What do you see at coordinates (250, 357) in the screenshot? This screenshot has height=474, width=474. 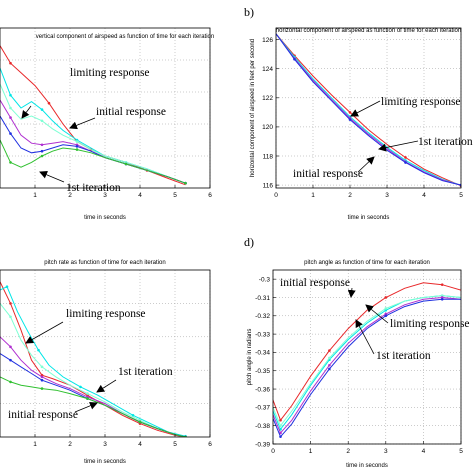 I see `y-axis-label: pitch angle in radians` at bounding box center [250, 357].